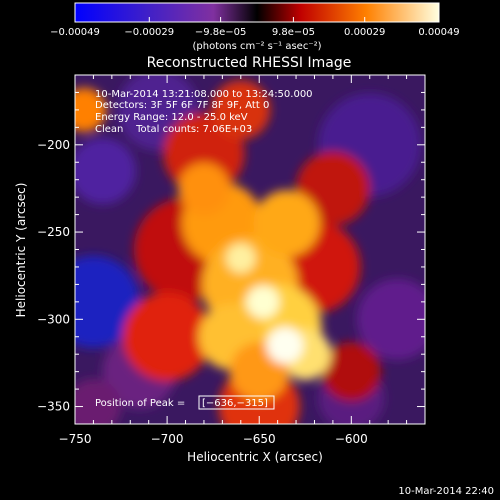 The width and height of the screenshot is (500, 500). Describe the element at coordinates (249, 63) in the screenshot. I see `chart-title: Reconstructed RHESSI Image` at that location.